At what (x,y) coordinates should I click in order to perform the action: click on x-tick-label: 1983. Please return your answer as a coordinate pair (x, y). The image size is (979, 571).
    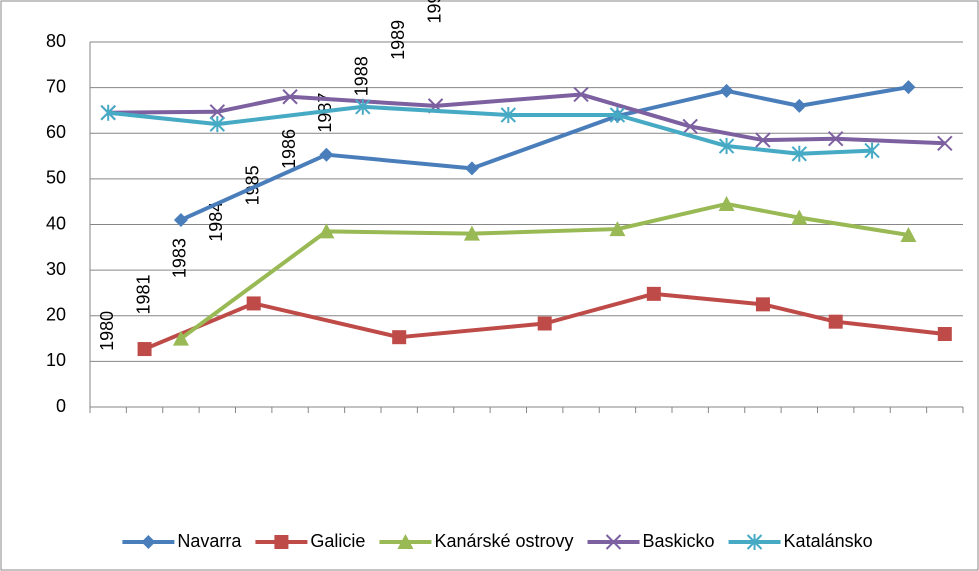
    Looking at the image, I should click on (180, 258).